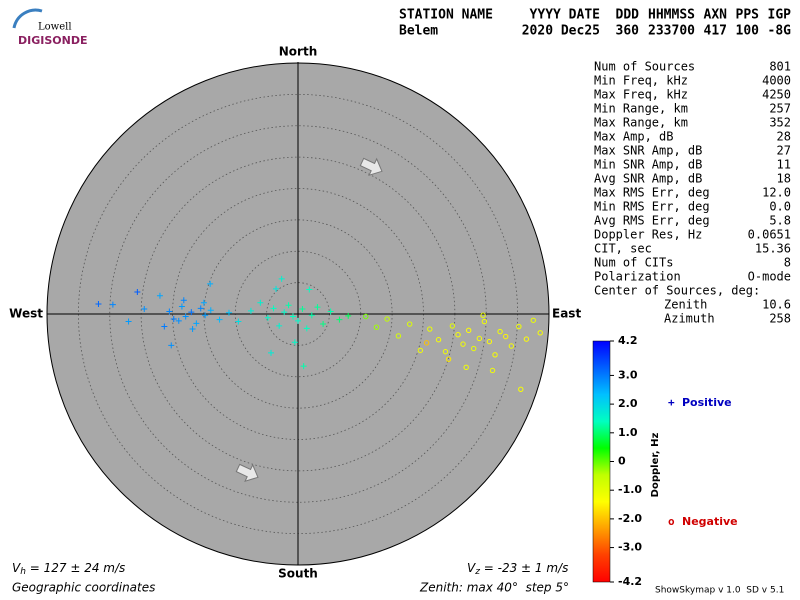 The image size is (800, 600). Describe the element at coordinates (630, 581) in the screenshot. I see `colorbar-tick-label: -4.2` at that location.